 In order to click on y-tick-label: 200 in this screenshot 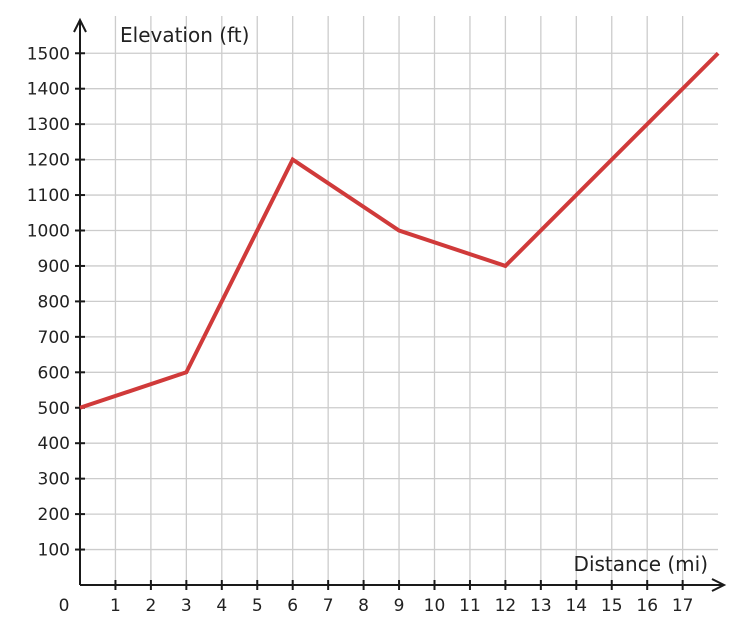, I will do `click(54, 515)`.